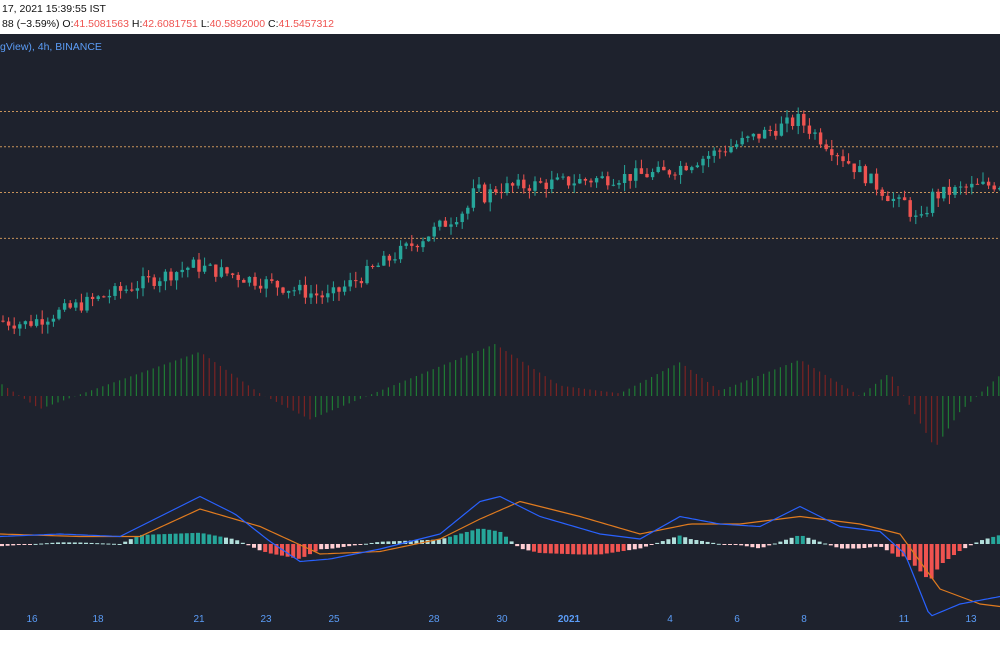 The image size is (1000, 660). What do you see at coordinates (51, 47) in the screenshot?
I see `chart-legend: gView), 4h, BINANCE` at bounding box center [51, 47].